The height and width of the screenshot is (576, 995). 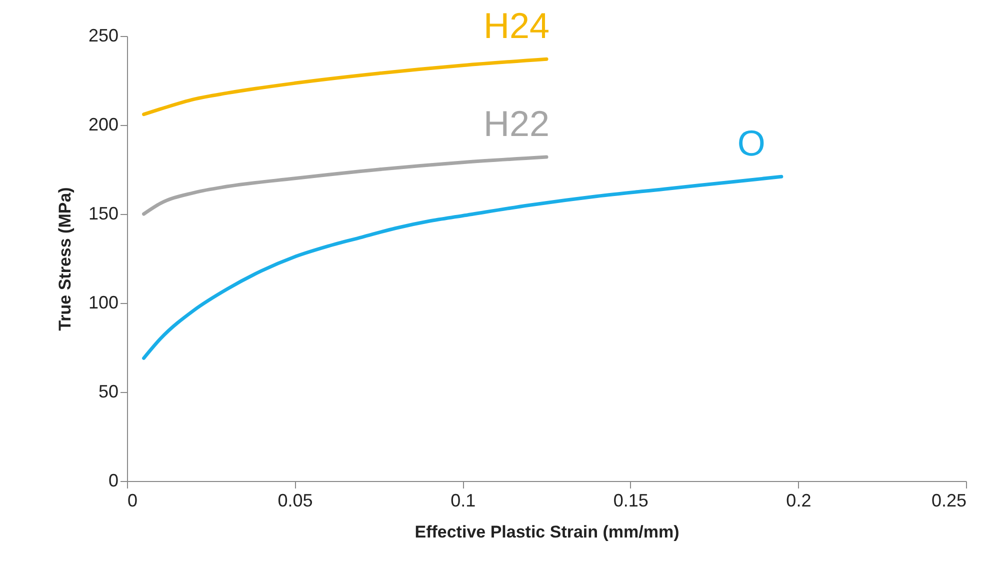 What do you see at coordinates (113, 480) in the screenshot?
I see `y-tick-label: 0` at bounding box center [113, 480].